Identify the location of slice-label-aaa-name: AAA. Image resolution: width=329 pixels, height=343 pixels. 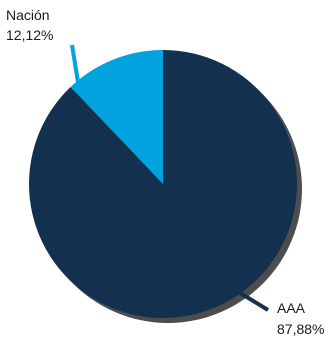
(291, 308).